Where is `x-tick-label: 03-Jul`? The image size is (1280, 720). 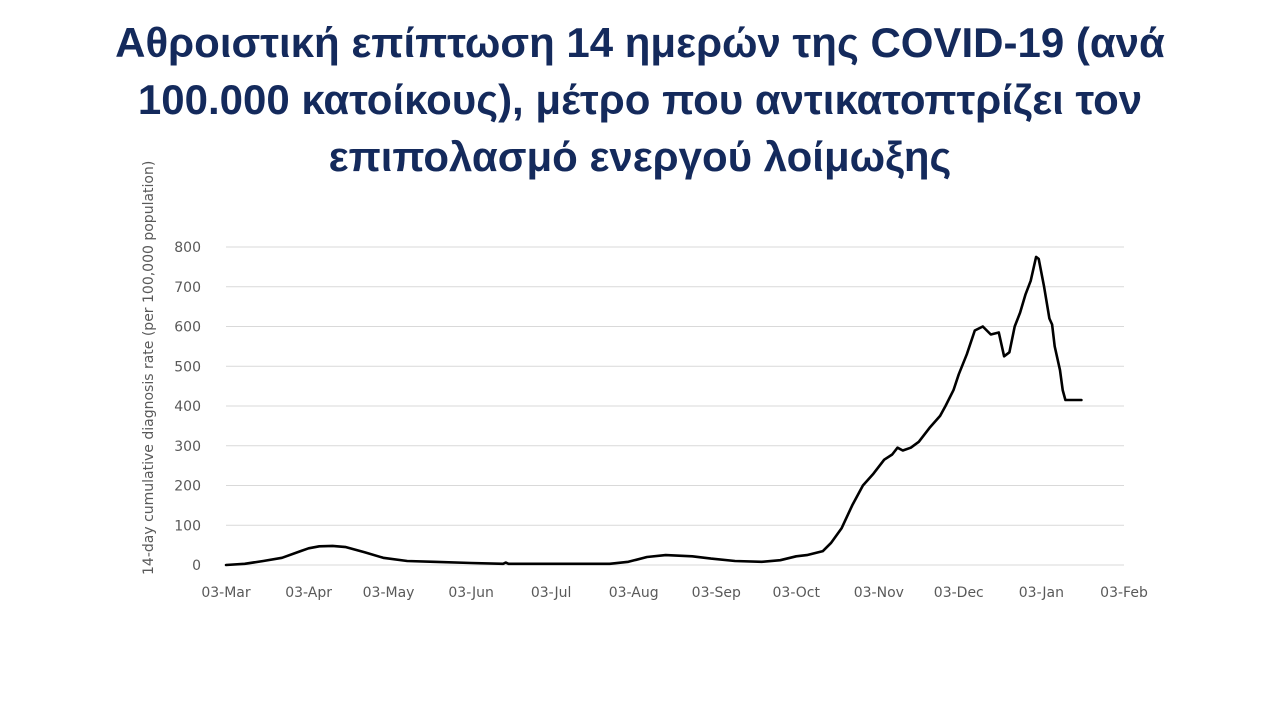 x-tick-label: 03-Jul is located at coordinates (551, 593).